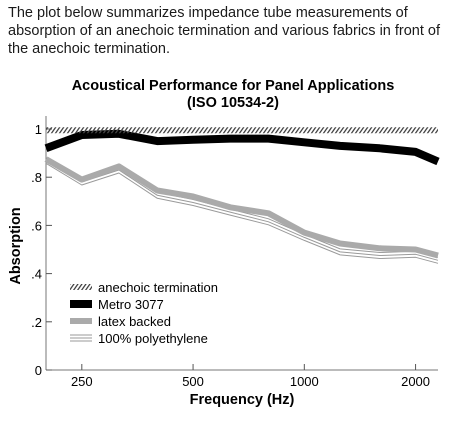  Describe the element at coordinates (193, 381) in the screenshot. I see `x-tick-label: 500` at that location.